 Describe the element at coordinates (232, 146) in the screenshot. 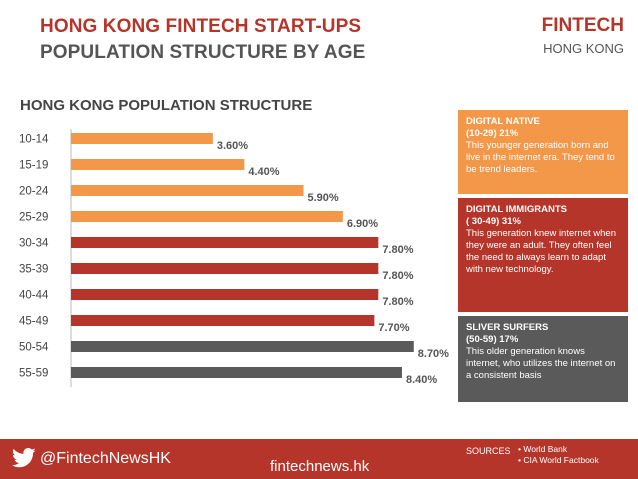

I see `data-label: 3.60%` at that location.